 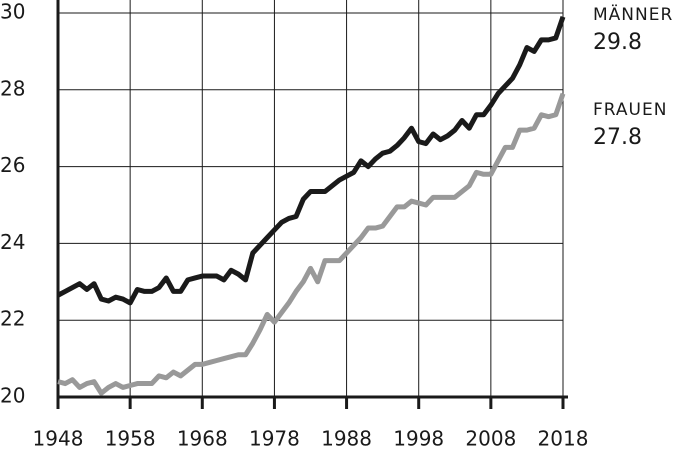 What do you see at coordinates (617, 42) in the screenshot?
I see `series-end-value: 29.8` at bounding box center [617, 42].